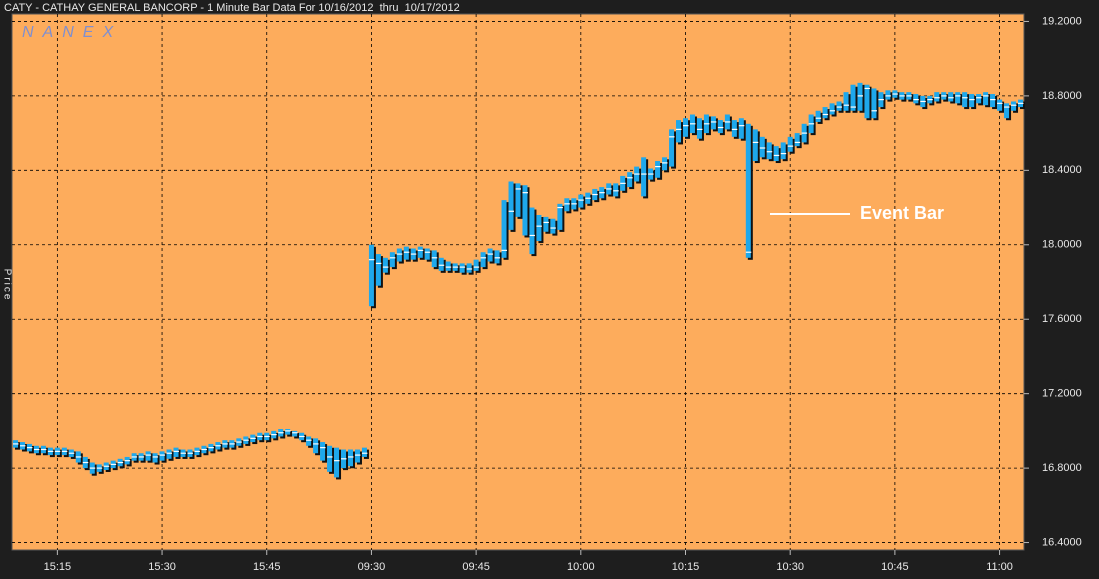 The image size is (1099, 579). Describe the element at coordinates (1062, 542) in the screenshot. I see `y-tick-label: 16.4000` at that location.